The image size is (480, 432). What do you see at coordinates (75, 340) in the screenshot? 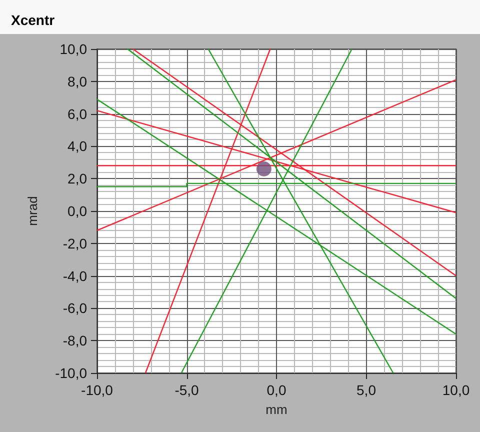
I see `y-tick-label: -8,0` at bounding box center [75, 340].